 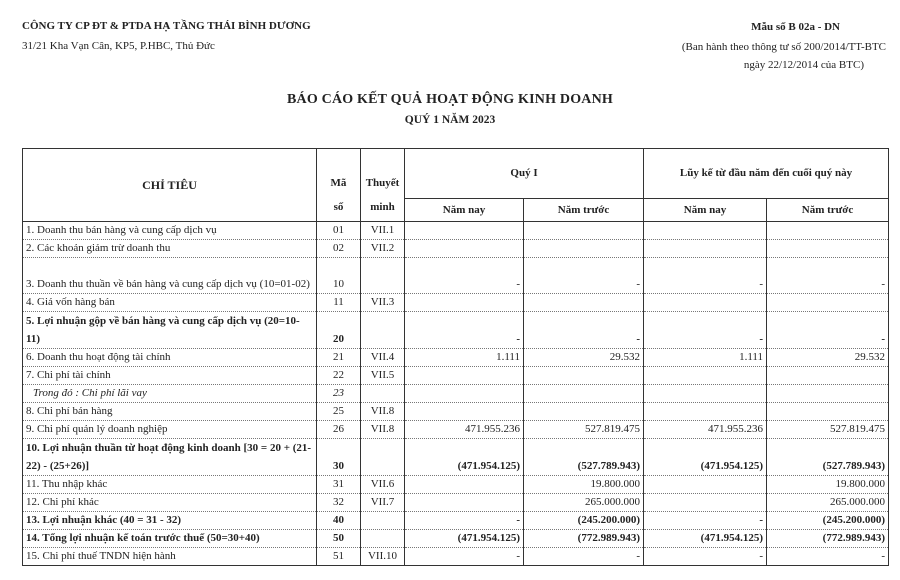 I want to click on cell-y-prev: 527.819.475, so click(x=827, y=429).